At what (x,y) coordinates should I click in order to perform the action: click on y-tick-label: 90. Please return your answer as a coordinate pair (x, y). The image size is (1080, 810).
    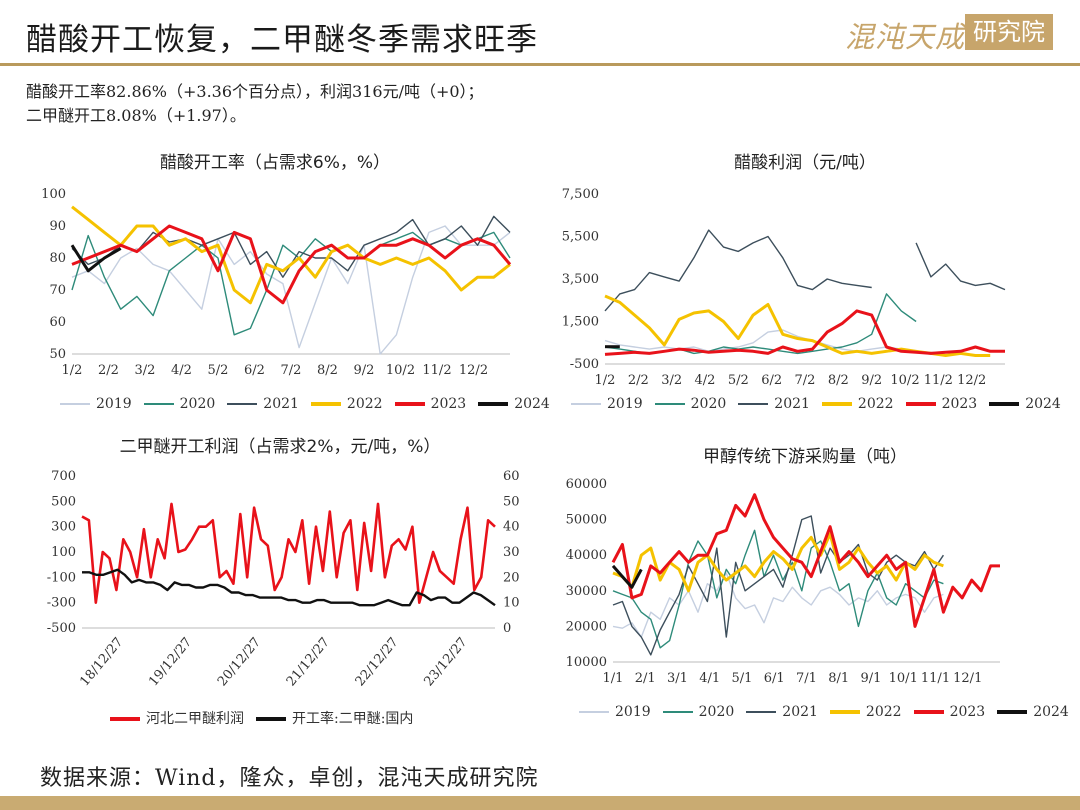
    Looking at the image, I should click on (57, 226).